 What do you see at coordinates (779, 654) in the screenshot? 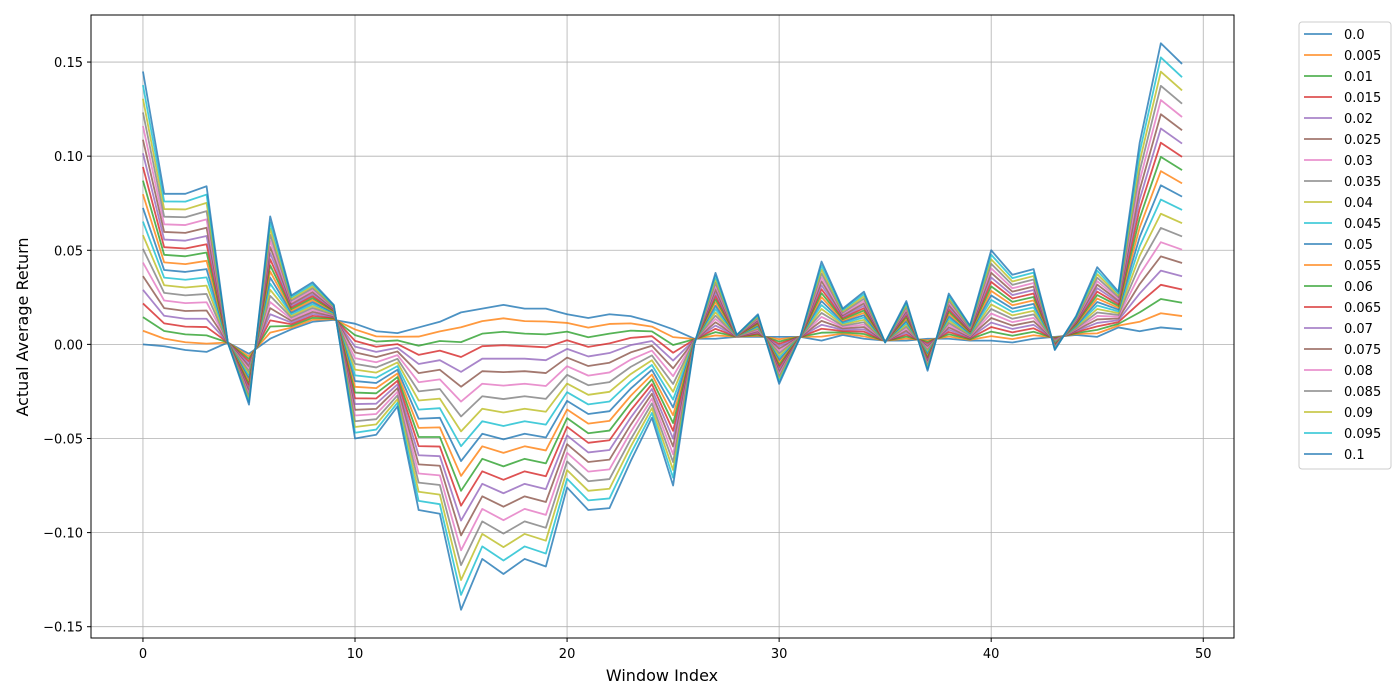
I see `x-tick-label: 30` at bounding box center [779, 654].